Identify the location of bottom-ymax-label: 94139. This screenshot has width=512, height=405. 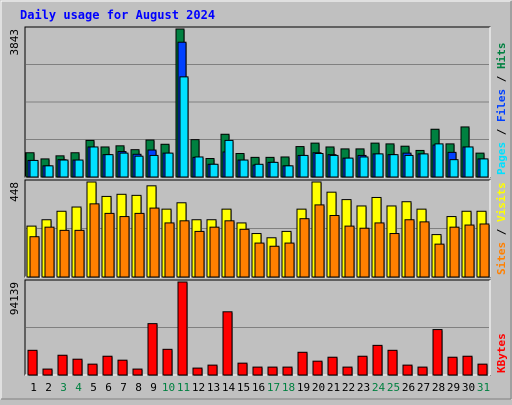
(14, 298).